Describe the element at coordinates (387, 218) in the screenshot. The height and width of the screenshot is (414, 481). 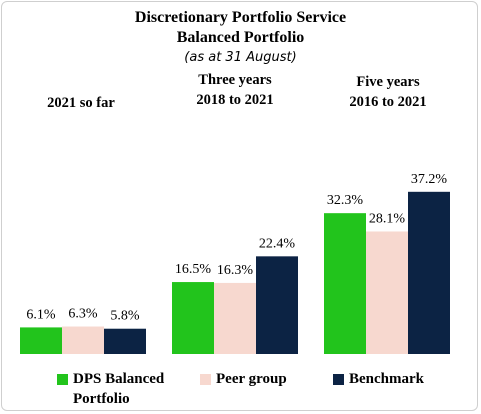
I see `data-label-peer-2: 28.1%` at that location.